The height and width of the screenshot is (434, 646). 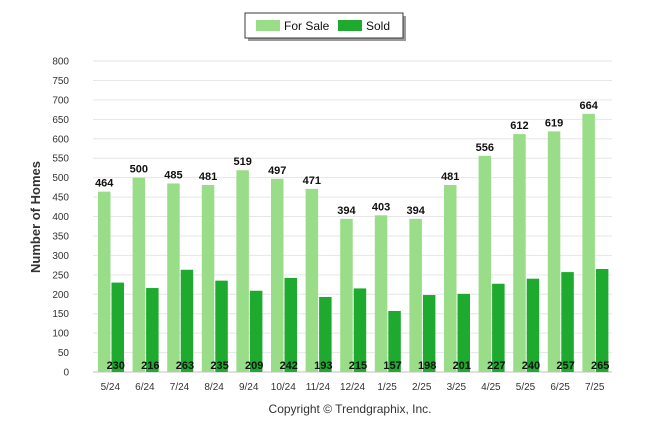 What do you see at coordinates (64, 353) in the screenshot?
I see `y-tick-label: 50` at bounding box center [64, 353].